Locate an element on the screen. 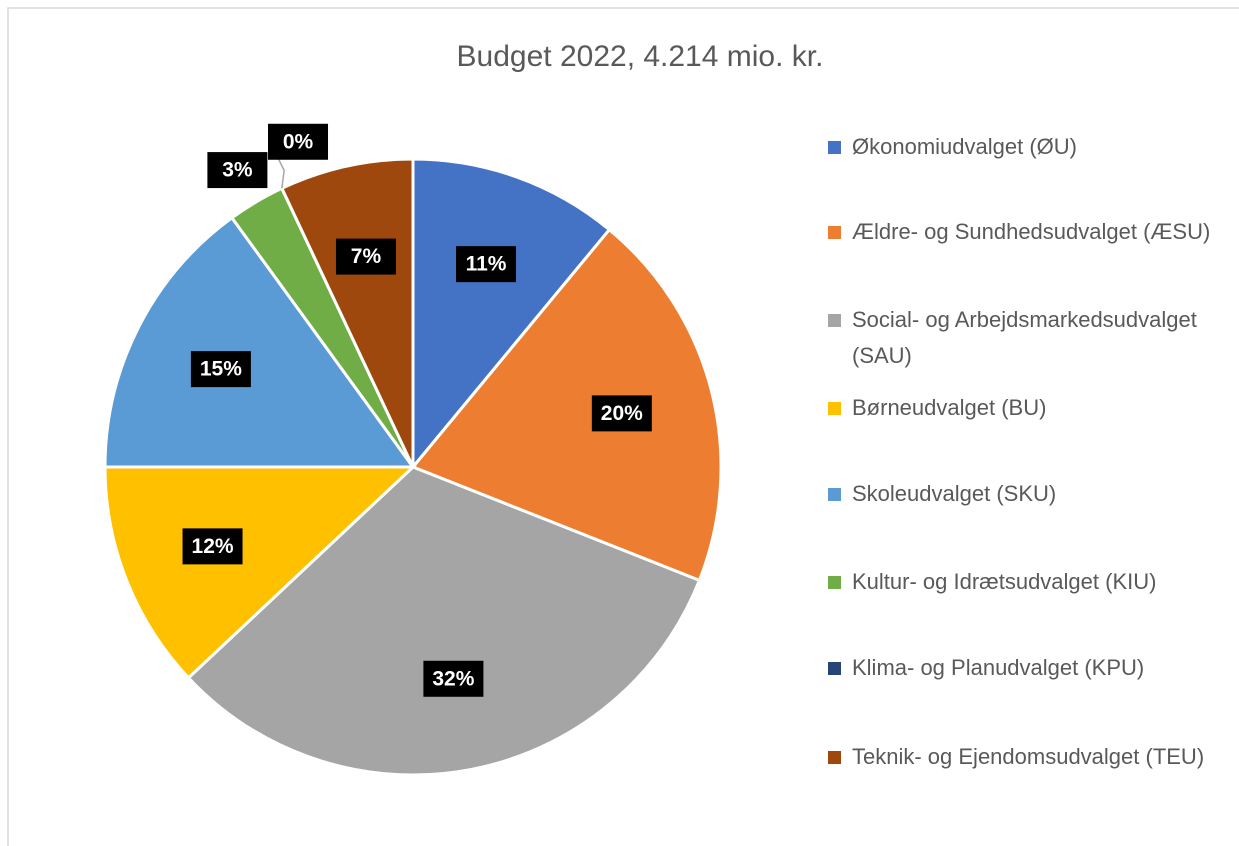  legend-item: Klima- og Planudvalget (KPU) is located at coordinates (1030, 668).